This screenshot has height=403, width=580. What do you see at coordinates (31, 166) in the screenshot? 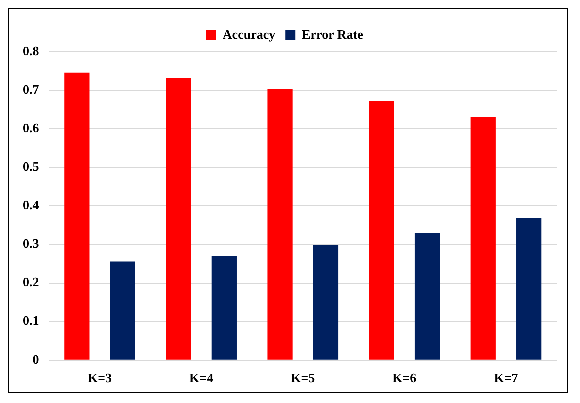
I see `y-tick-label: 0.5` at bounding box center [31, 166].